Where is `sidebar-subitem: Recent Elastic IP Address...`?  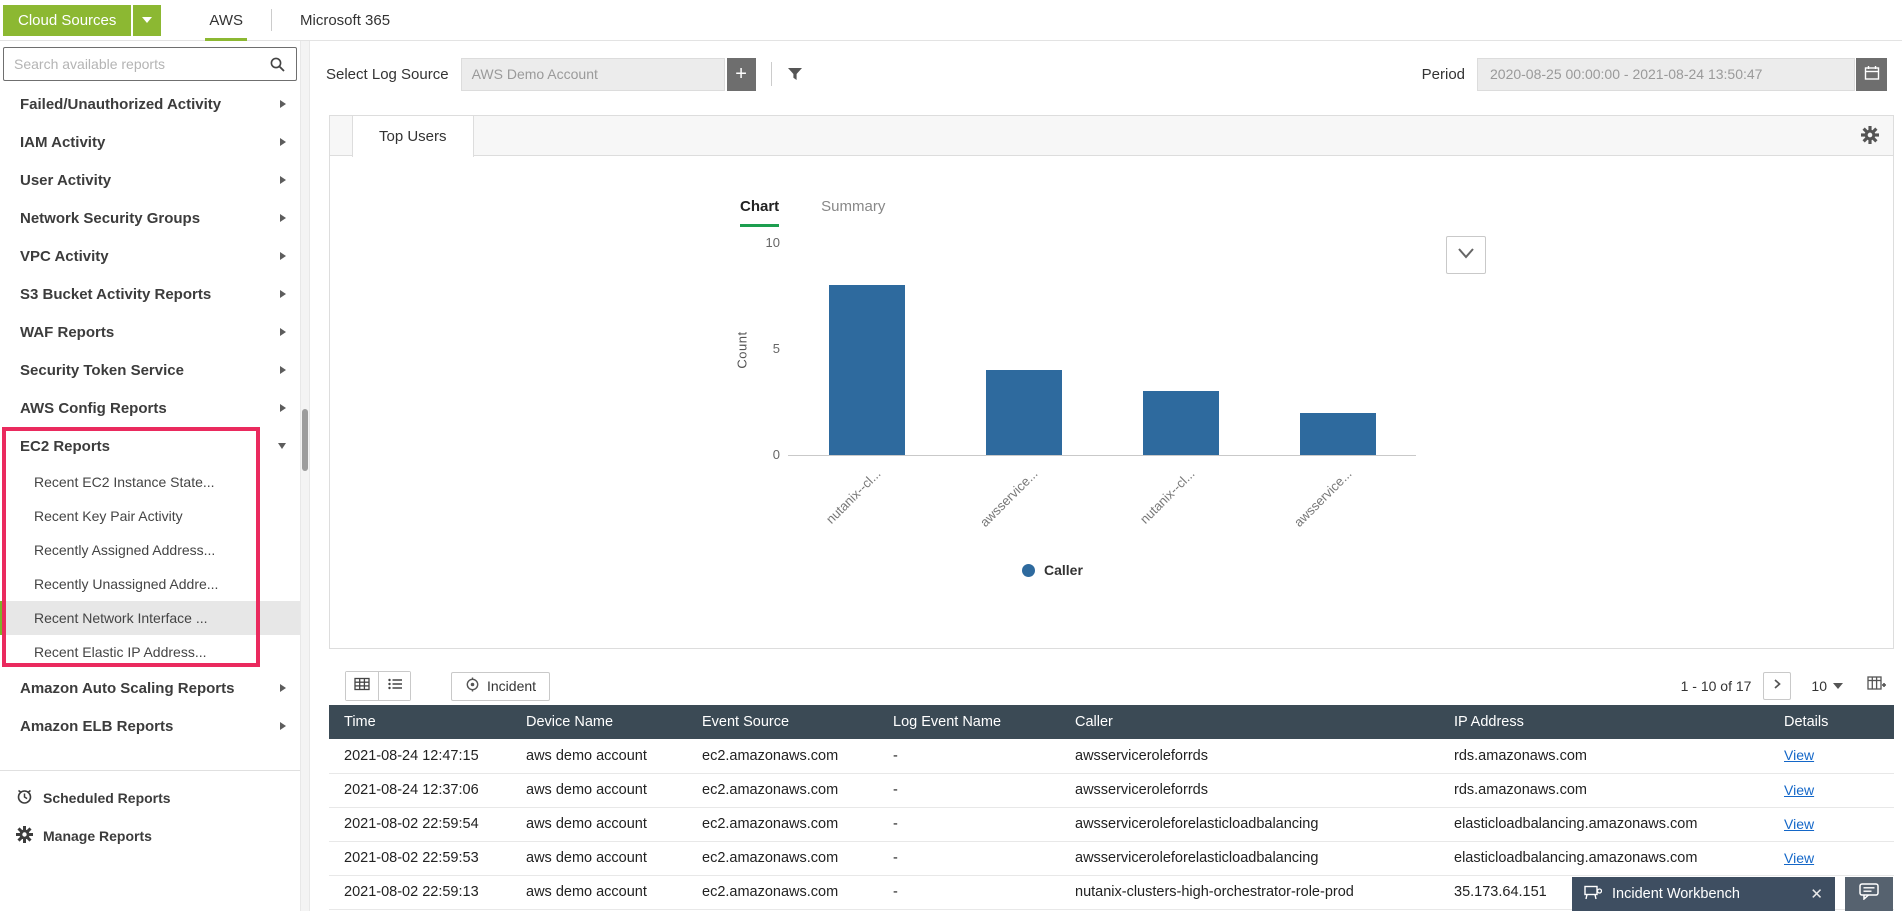 sidebar-subitem: Recent Elastic IP Address... is located at coordinates (120, 652).